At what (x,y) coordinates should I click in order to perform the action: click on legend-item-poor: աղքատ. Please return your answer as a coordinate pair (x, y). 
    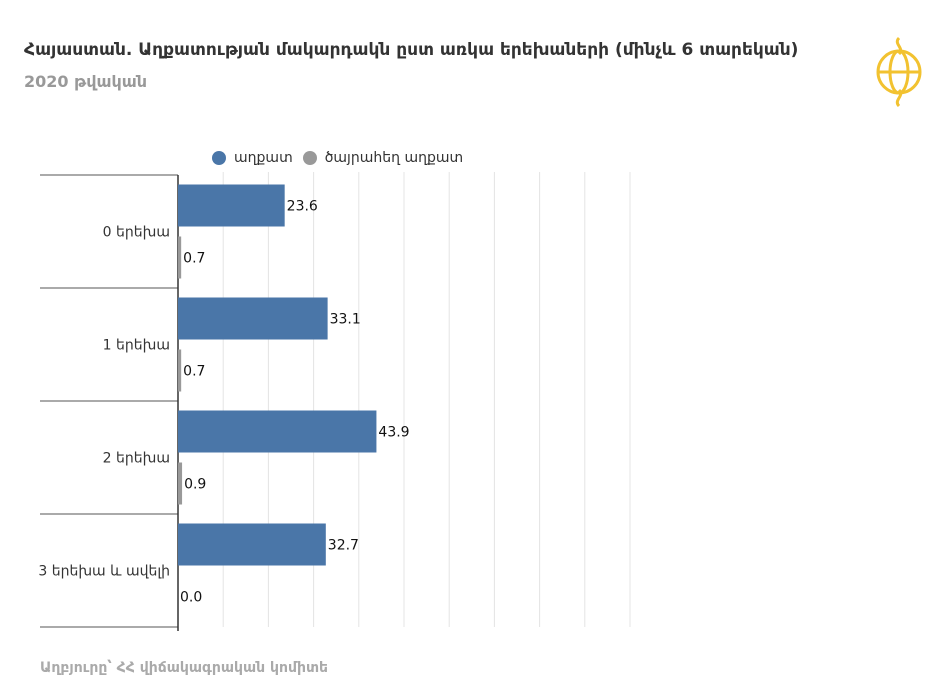
    Looking at the image, I should click on (252, 158).